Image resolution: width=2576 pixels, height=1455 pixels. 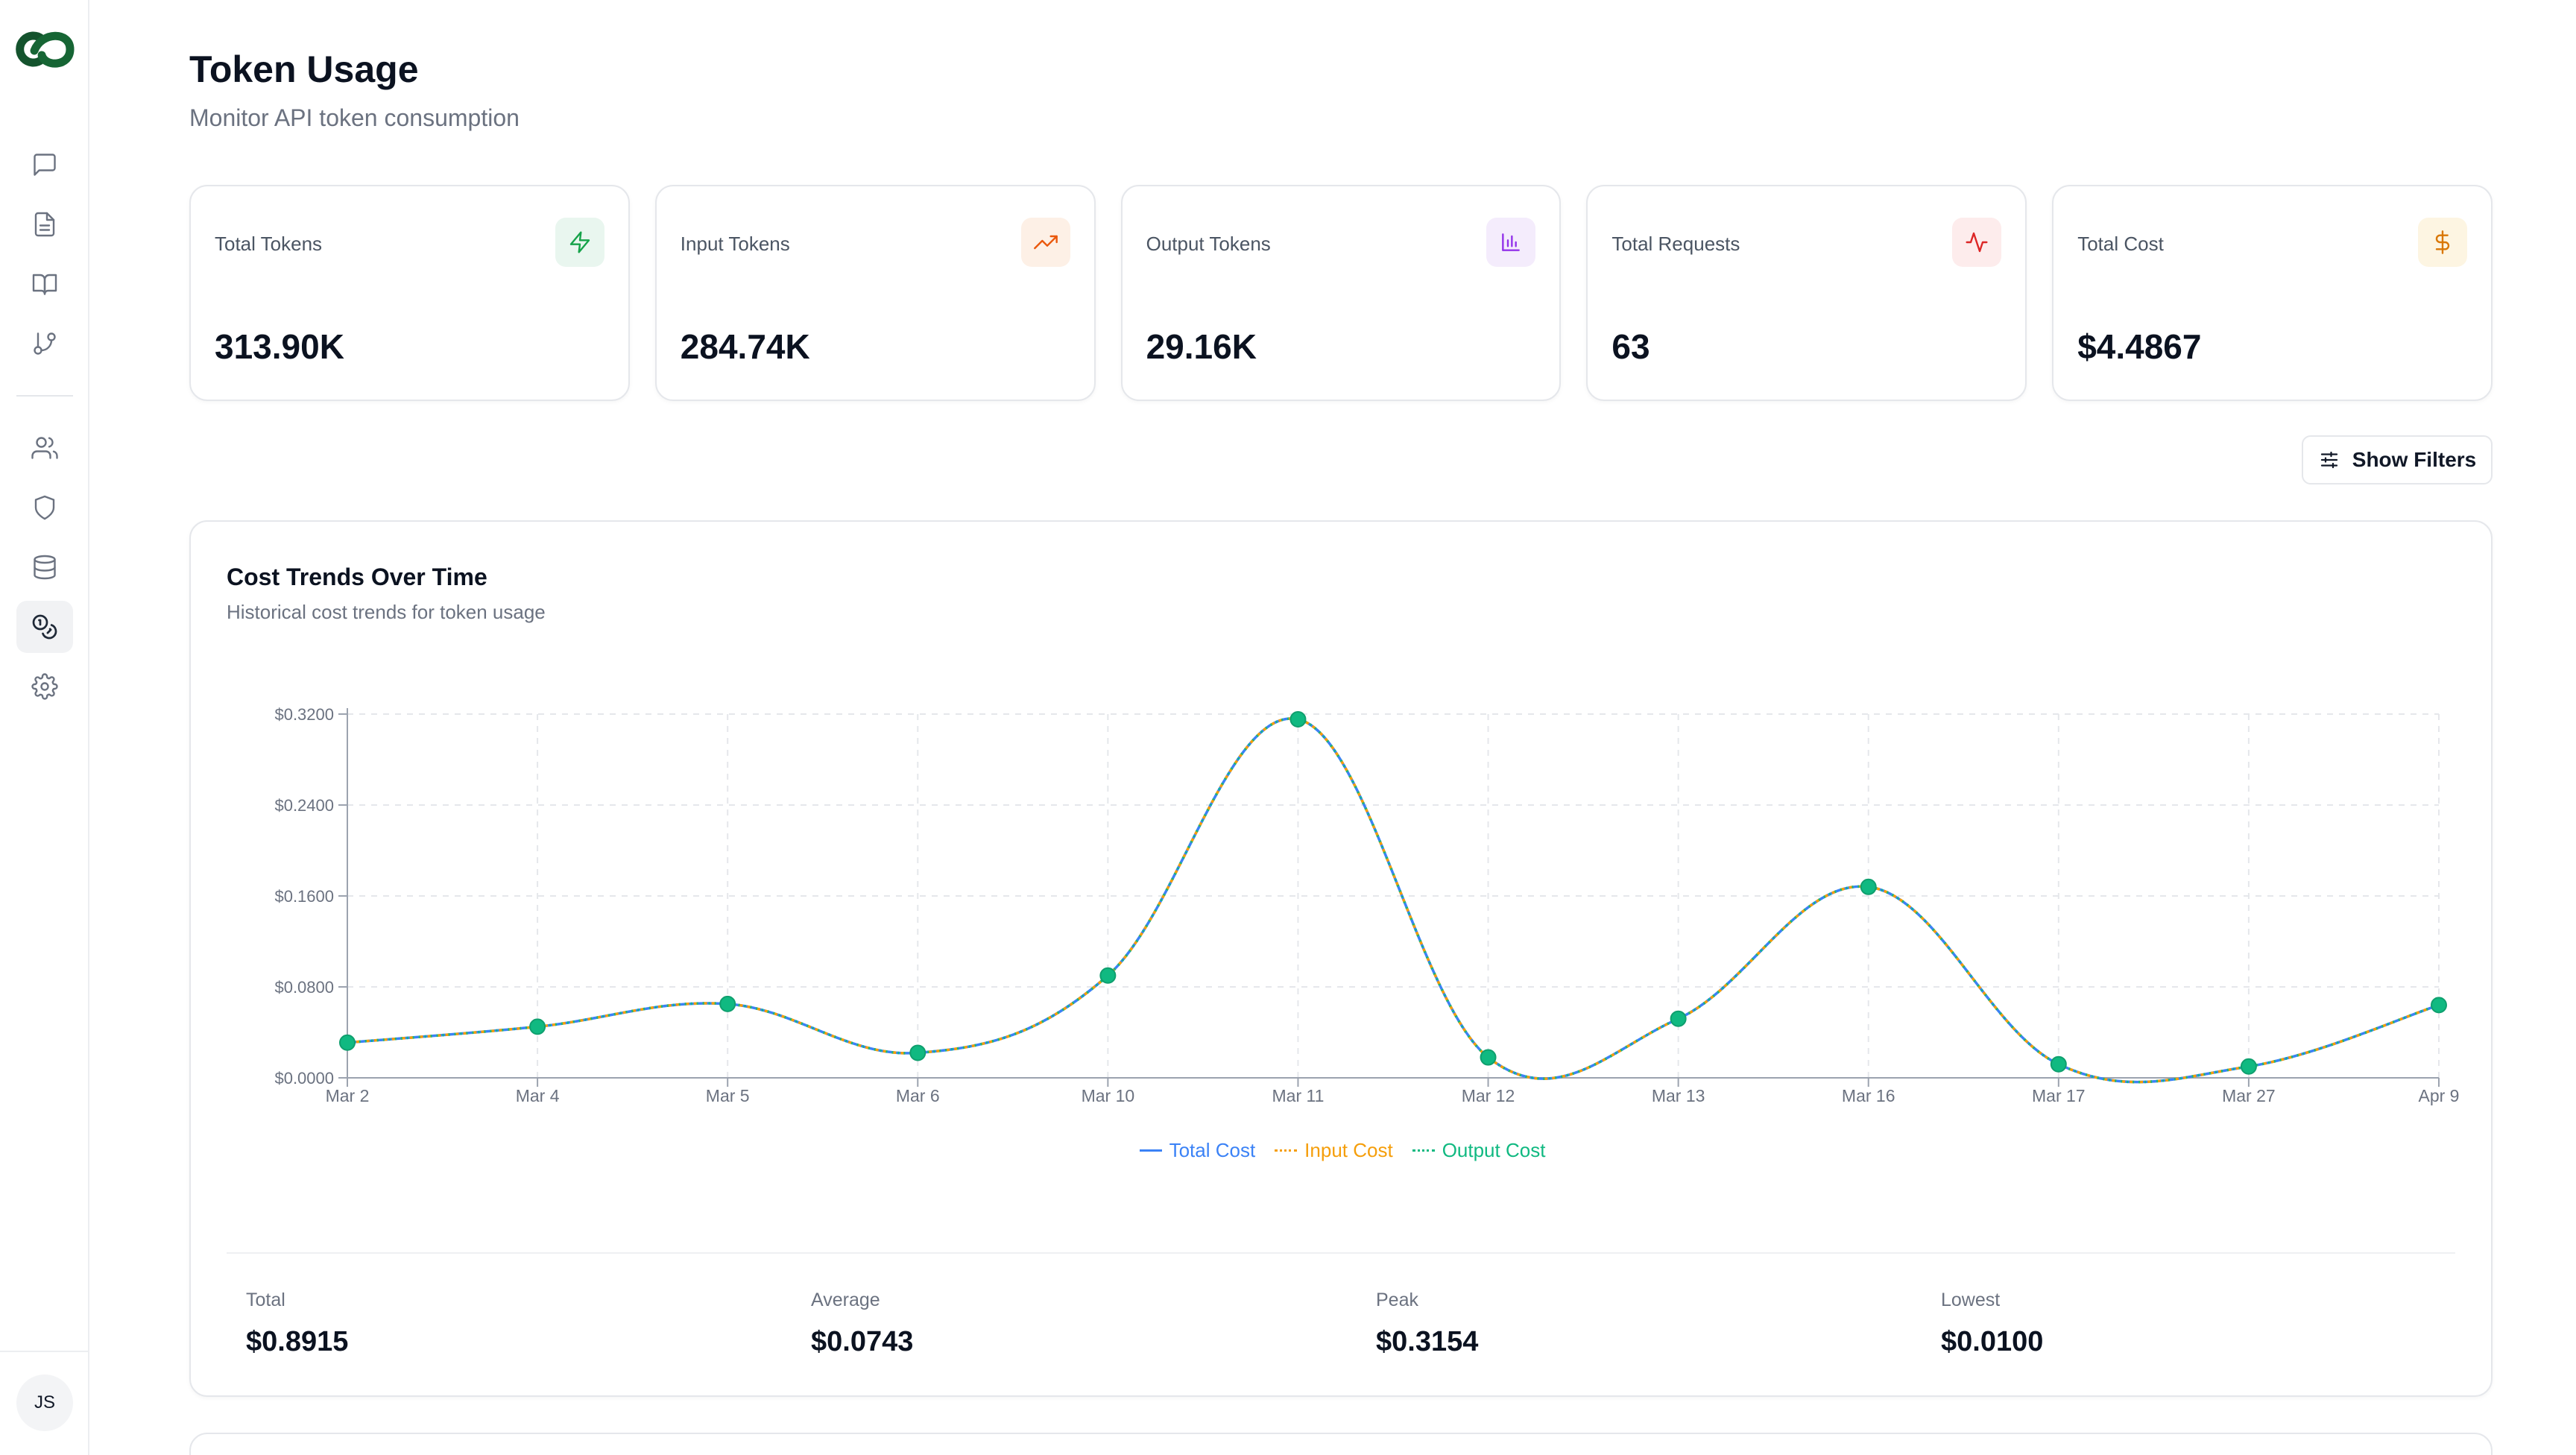 I want to click on stat-card-value: 29.16K, so click(x=1201, y=346).